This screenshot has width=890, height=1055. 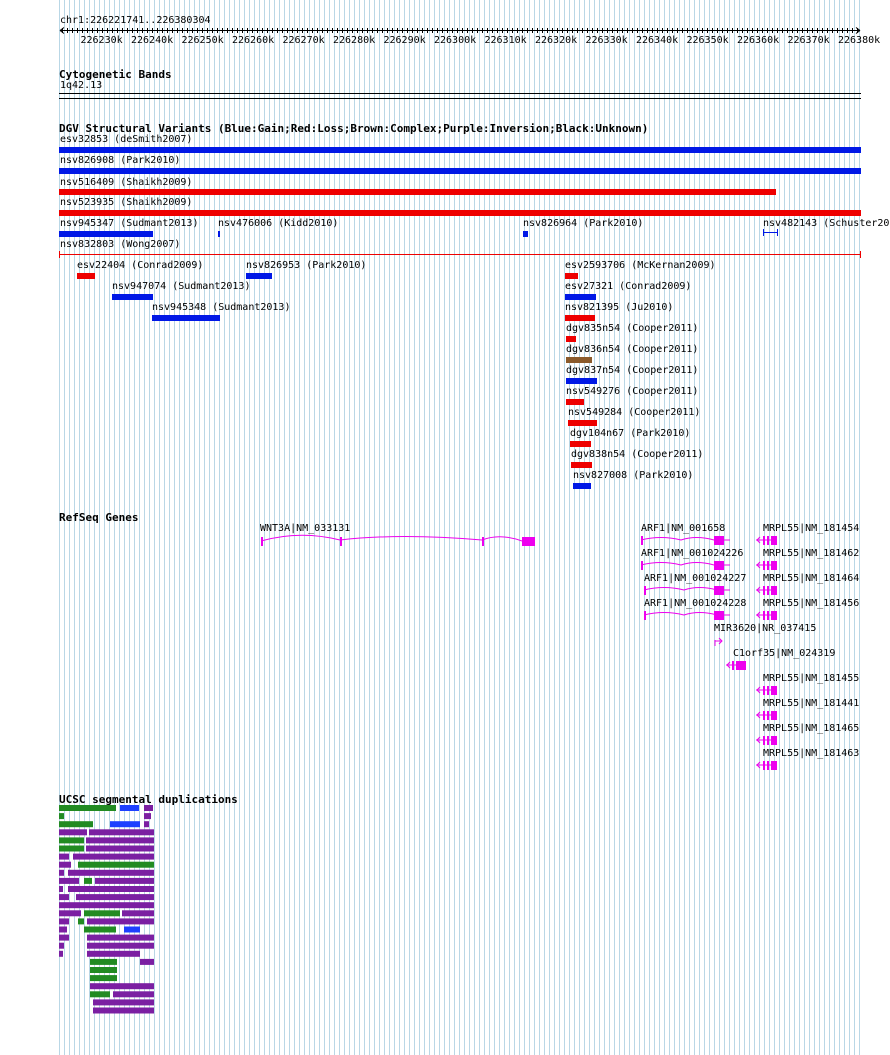 I want to click on gene-label: WNT3A|NM_033131, so click(x=305, y=528).